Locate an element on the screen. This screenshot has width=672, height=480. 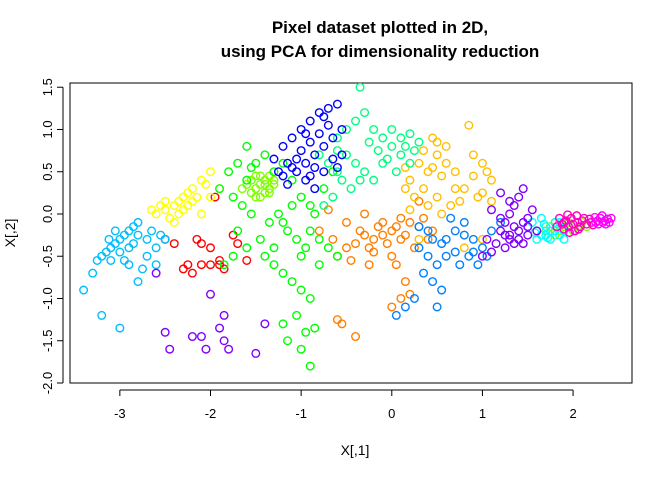
x-tick-label: 2 is located at coordinates (572, 413).